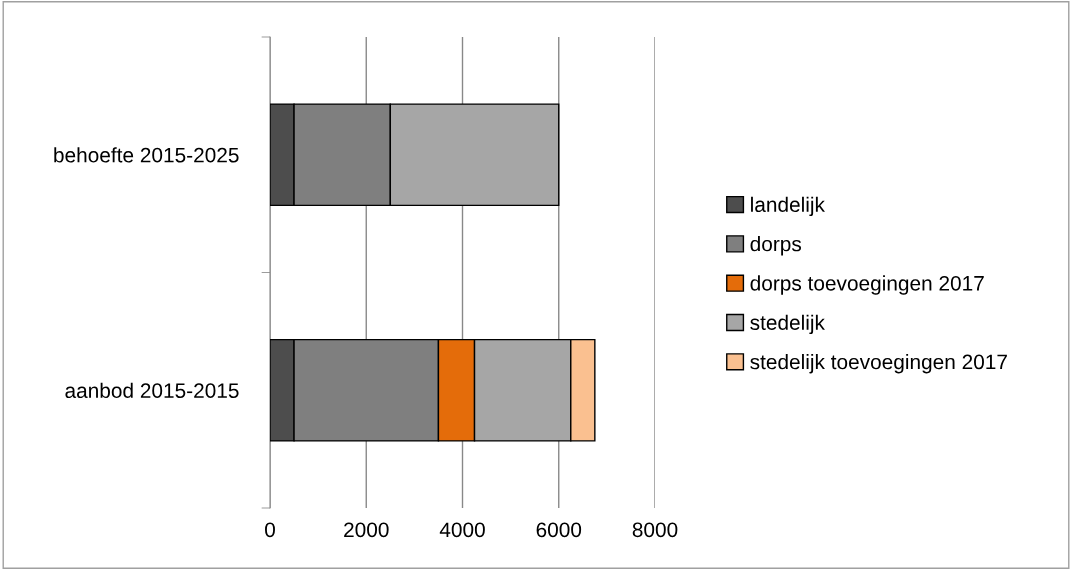 Image resolution: width=1072 pixels, height=570 pixels. I want to click on y-tick-label: aanbod 2015-2015, so click(152, 390).